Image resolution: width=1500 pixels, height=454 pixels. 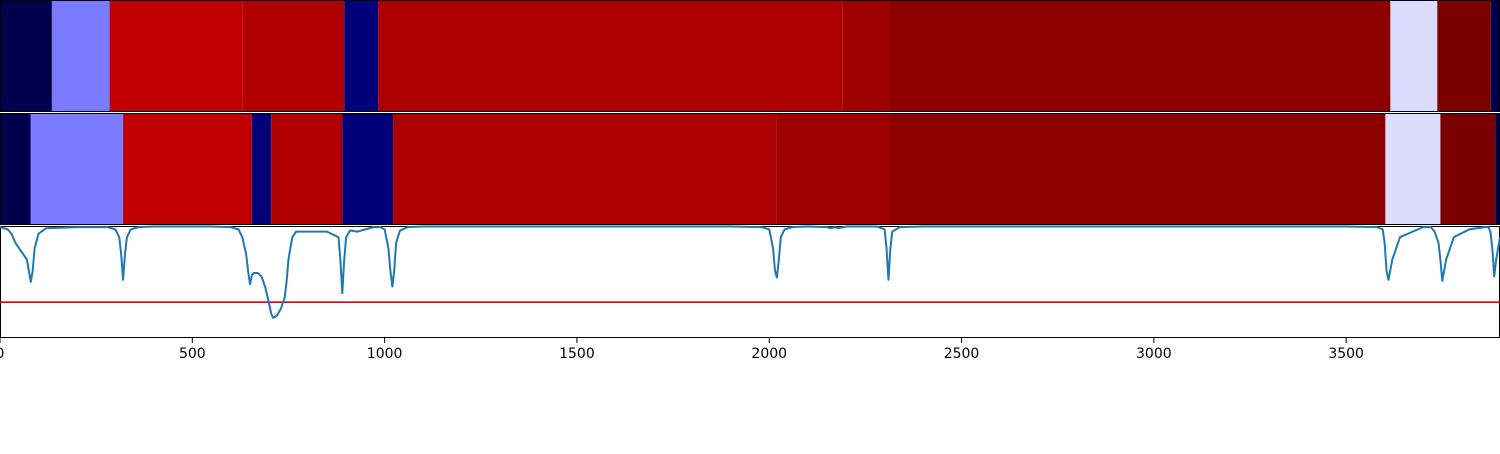 I want to click on x-tick-label: 2000, so click(x=769, y=354).